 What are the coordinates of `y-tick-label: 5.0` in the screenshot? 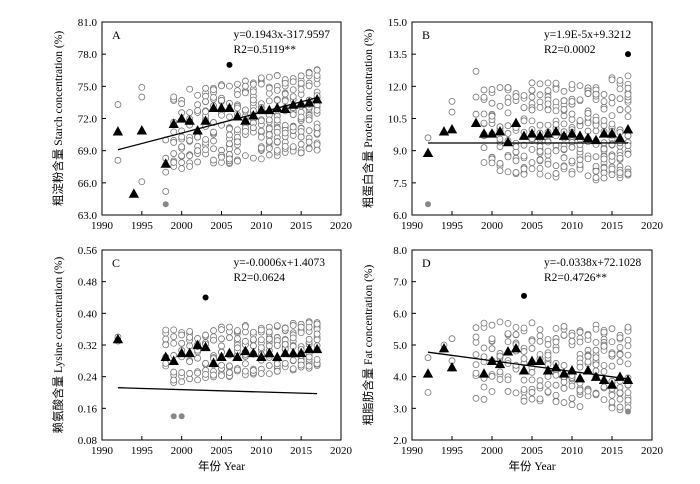 It's located at (400, 346).